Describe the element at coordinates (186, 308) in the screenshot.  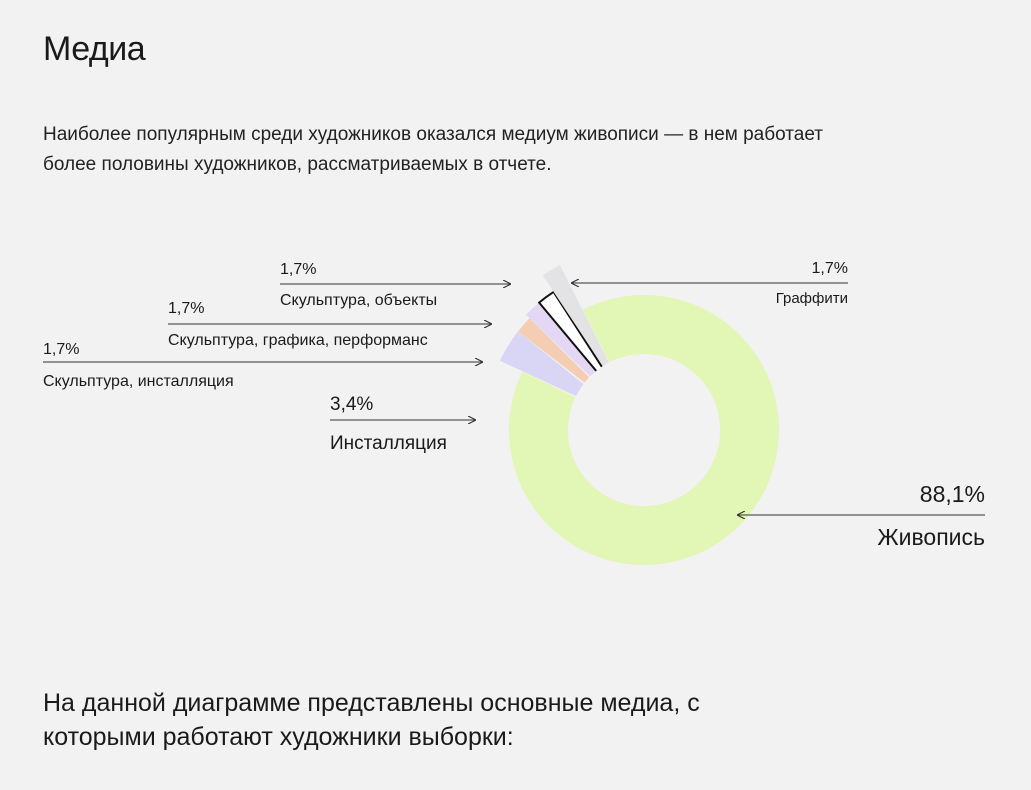
I see `data-label-value-4: 1,7%` at that location.